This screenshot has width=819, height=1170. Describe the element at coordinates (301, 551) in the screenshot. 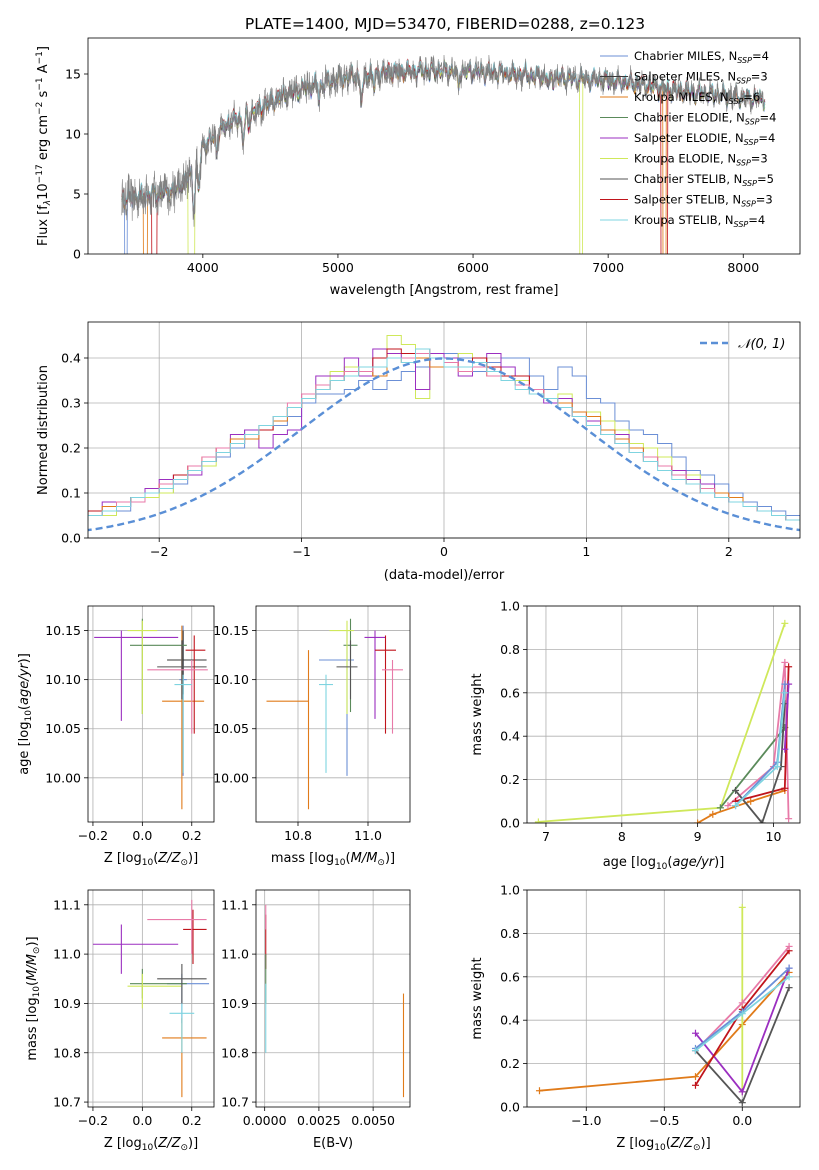

I see `x-tick-label: −1` at that location.